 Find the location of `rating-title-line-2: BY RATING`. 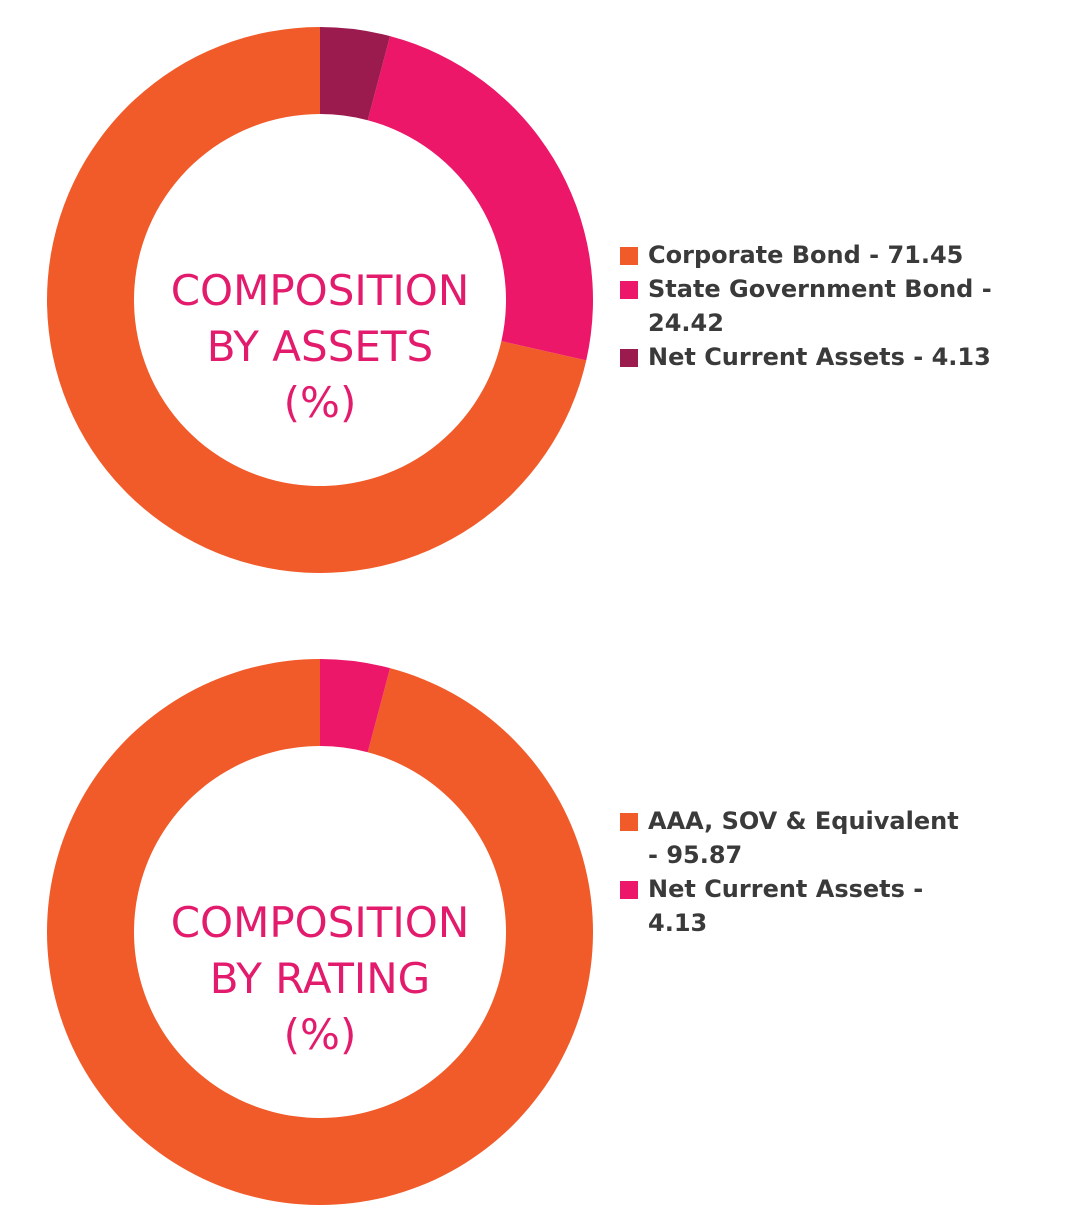

rating-title-line-2: BY RATING is located at coordinates (320, 978).